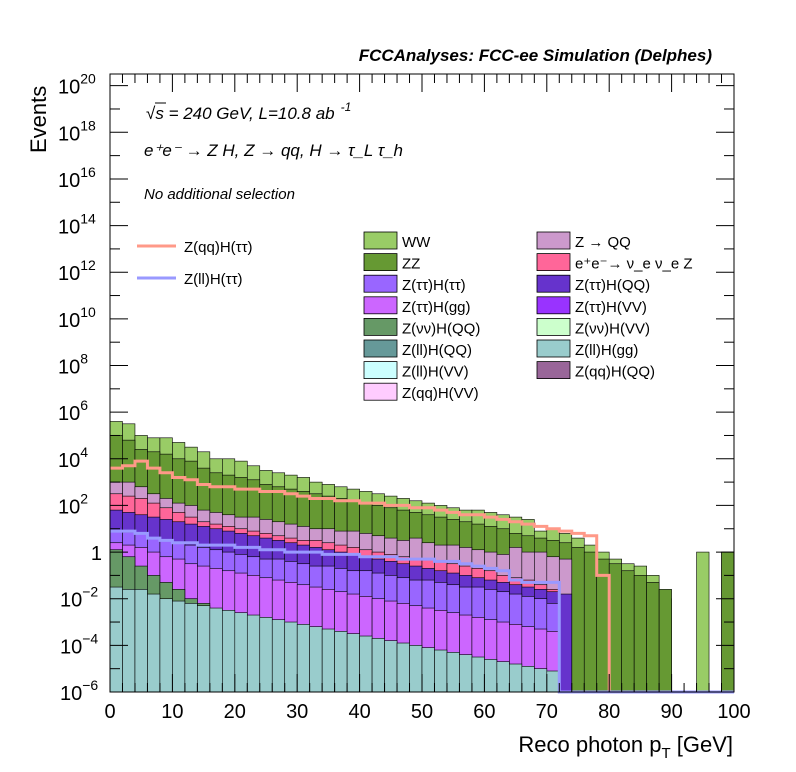 This screenshot has width=796, height=772. Describe the element at coordinates (634, 264) in the screenshot. I see `legend-label: e⁺e⁻→ ν_e ν_e Z` at that location.